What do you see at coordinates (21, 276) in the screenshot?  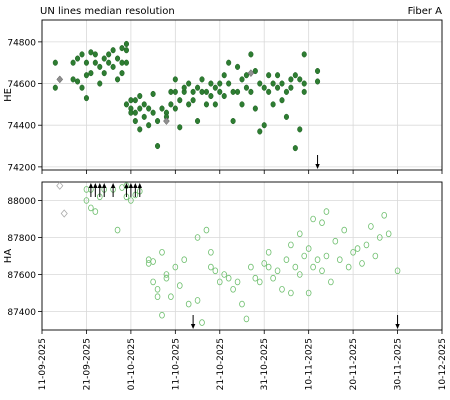 I see `ha-ytick-label: 87600` at bounding box center [21, 276].